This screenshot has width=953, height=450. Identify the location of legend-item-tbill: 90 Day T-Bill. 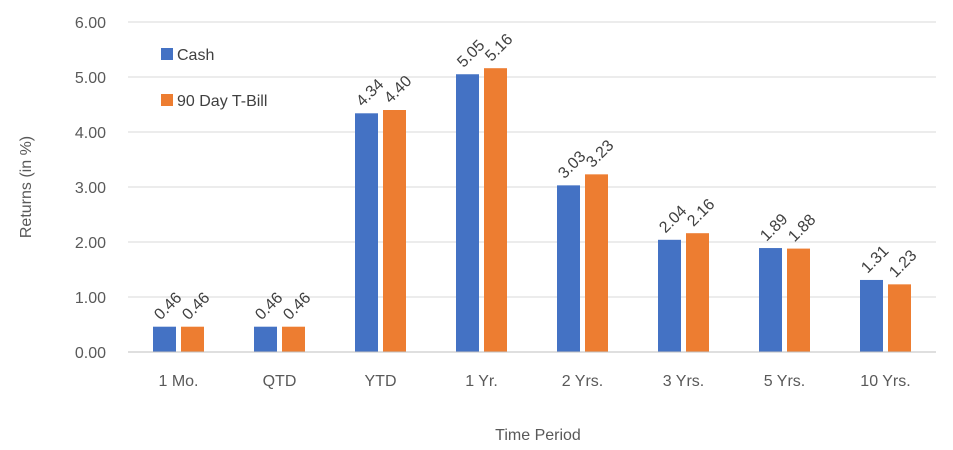
(214, 101).